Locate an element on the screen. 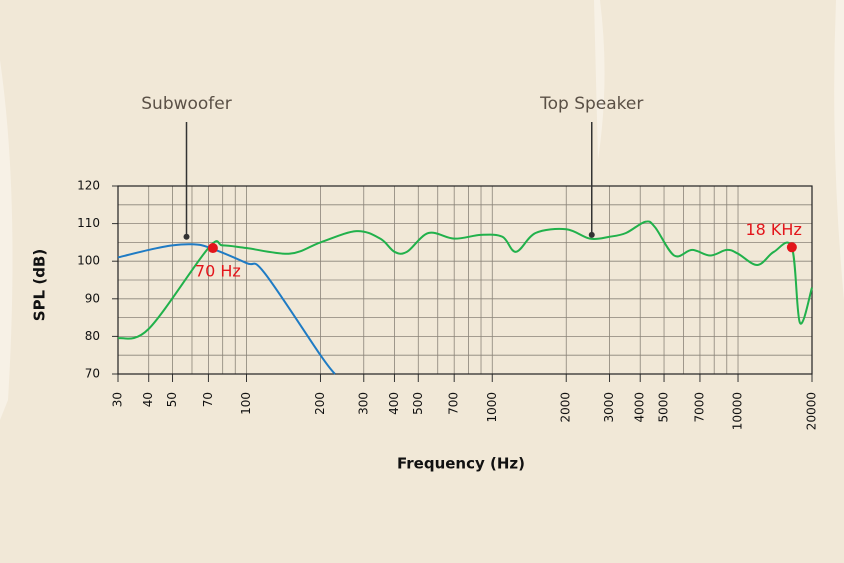 The width and height of the screenshot is (844, 563). x-tick-label: 3000 is located at coordinates (609, 407).